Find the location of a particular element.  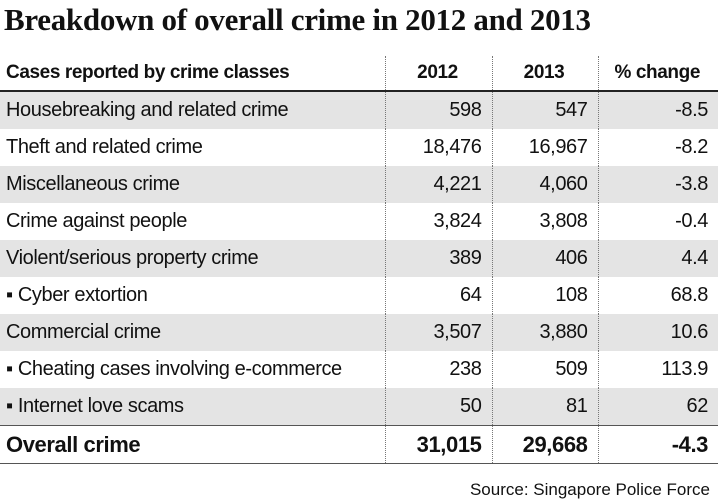

cell: 31,015 is located at coordinates (438, 444).